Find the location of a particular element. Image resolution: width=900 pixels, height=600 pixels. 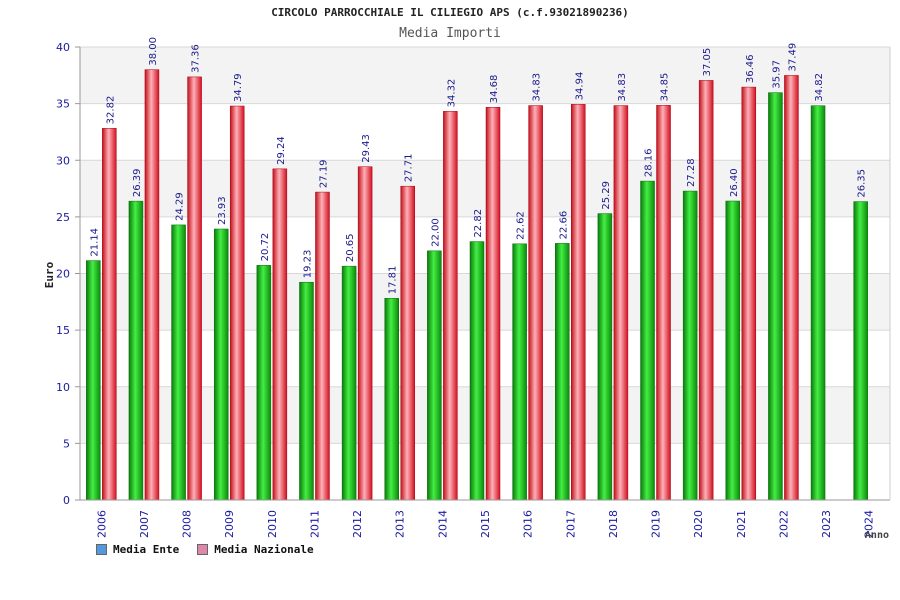

data-label-media-ente-2019: 28.16 is located at coordinates (649, 162).